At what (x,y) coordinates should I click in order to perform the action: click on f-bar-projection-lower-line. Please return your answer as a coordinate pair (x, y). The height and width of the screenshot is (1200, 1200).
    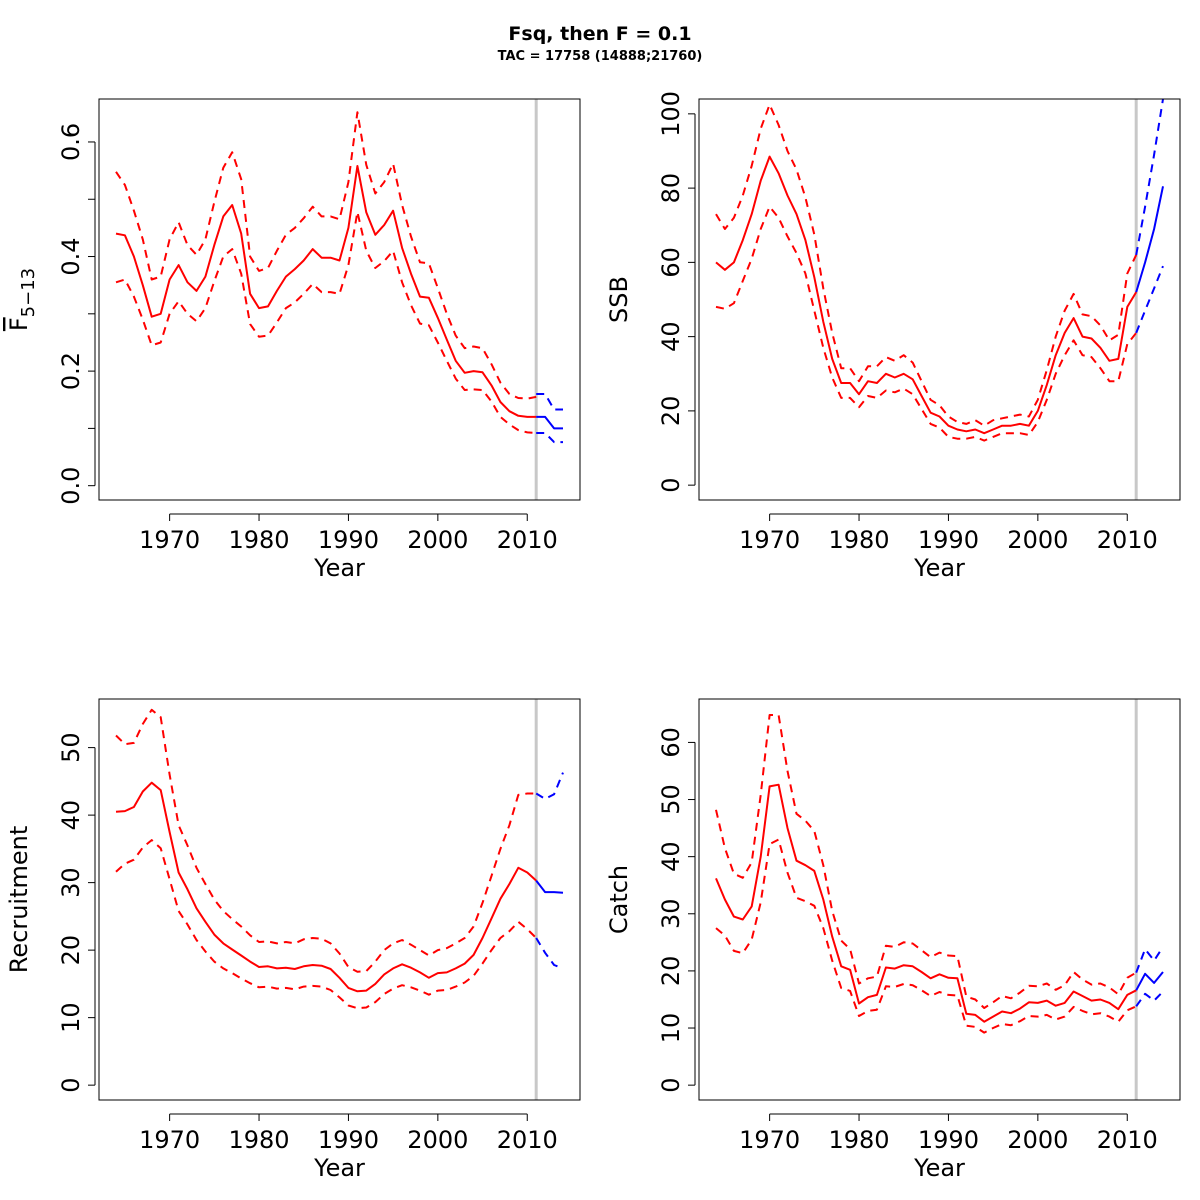
    Looking at the image, I should click on (549, 438).